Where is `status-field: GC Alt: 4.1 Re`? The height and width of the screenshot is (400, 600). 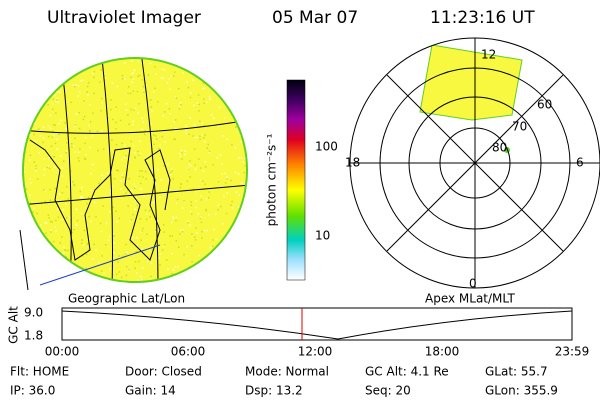 status-field: GC Alt: 4.1 Re is located at coordinates (407, 372).